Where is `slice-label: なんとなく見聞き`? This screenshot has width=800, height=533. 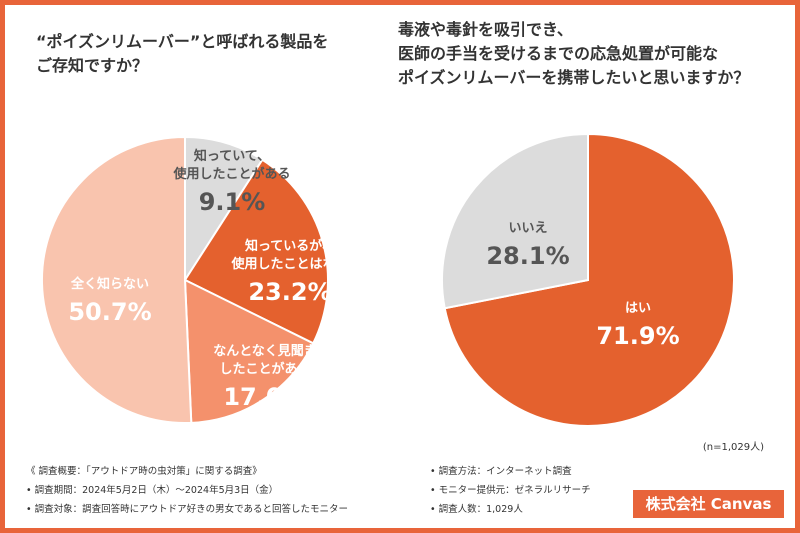 slice-label: なんとなく見聞き is located at coordinates (265, 351).